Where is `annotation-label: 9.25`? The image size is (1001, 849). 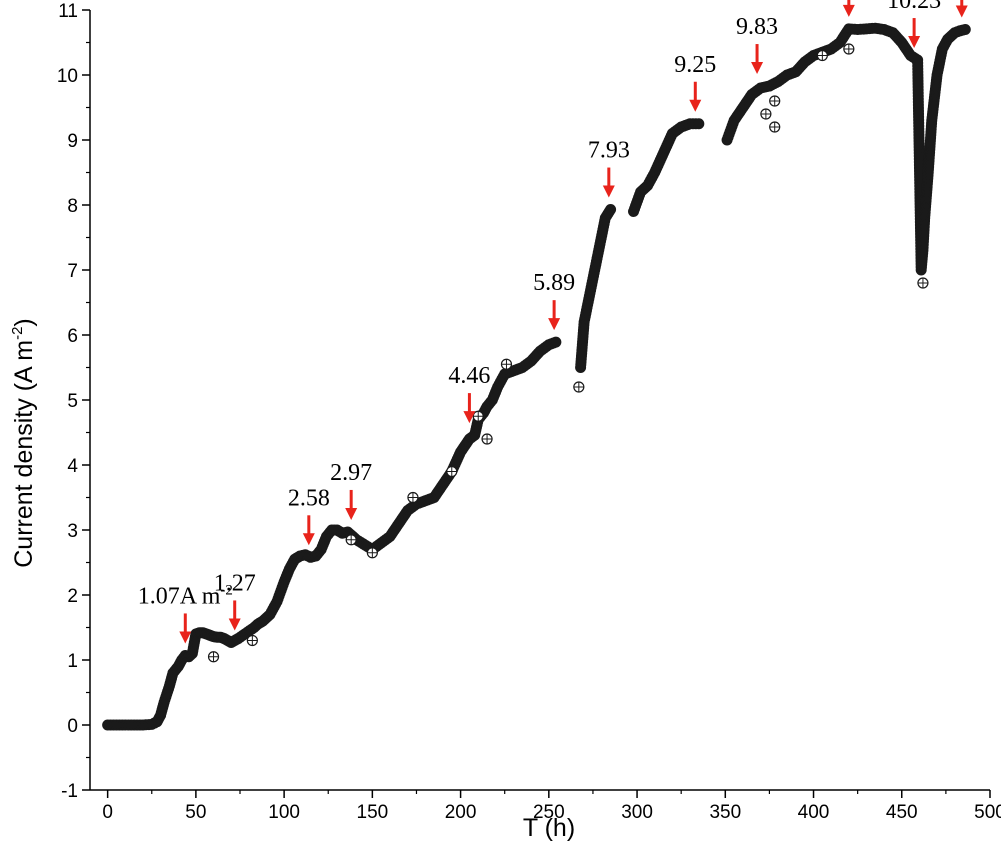 annotation-label: 9.25 is located at coordinates (695, 65).